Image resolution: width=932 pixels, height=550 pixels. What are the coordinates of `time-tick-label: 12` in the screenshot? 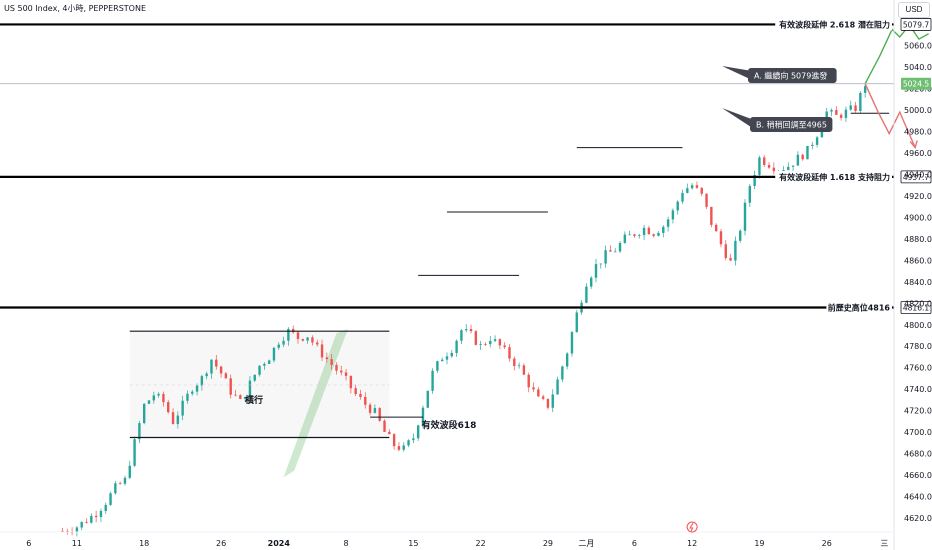 It's located at (692, 543).